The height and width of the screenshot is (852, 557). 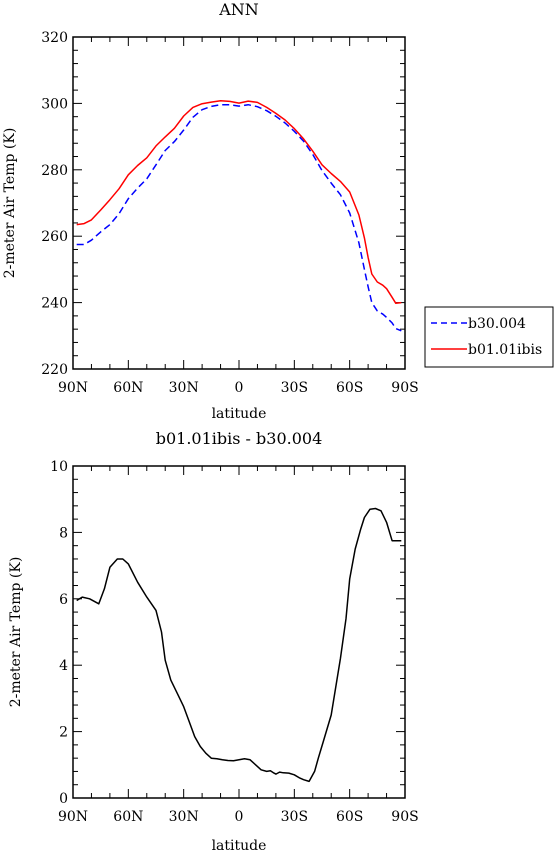 What do you see at coordinates (54, 304) in the screenshot?
I see `y-tick-label: 240` at bounding box center [54, 304].